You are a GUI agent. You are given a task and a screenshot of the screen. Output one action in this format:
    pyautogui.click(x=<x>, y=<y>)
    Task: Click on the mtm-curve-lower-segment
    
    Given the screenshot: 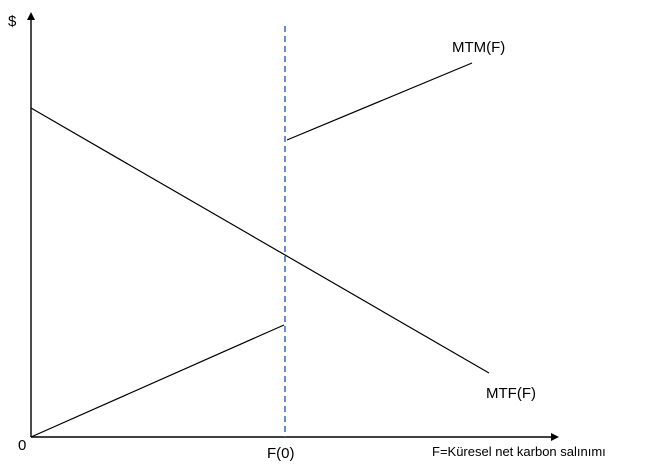 What is the action you would take?
    pyautogui.click(x=157, y=381)
    